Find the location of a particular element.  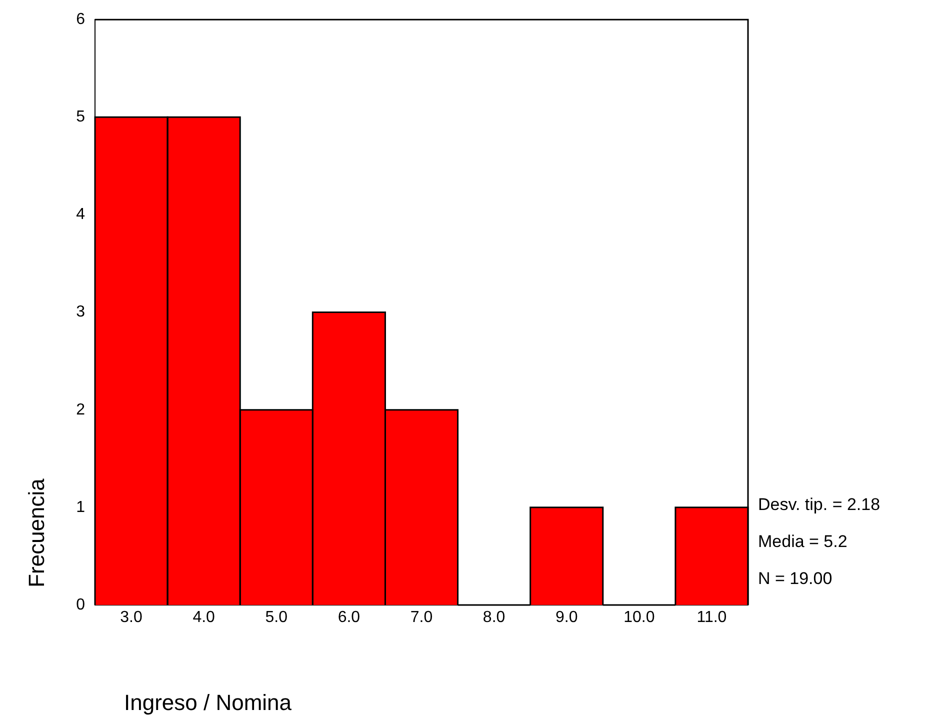

y-axis-title: Frecuencia is located at coordinates (37, 533).